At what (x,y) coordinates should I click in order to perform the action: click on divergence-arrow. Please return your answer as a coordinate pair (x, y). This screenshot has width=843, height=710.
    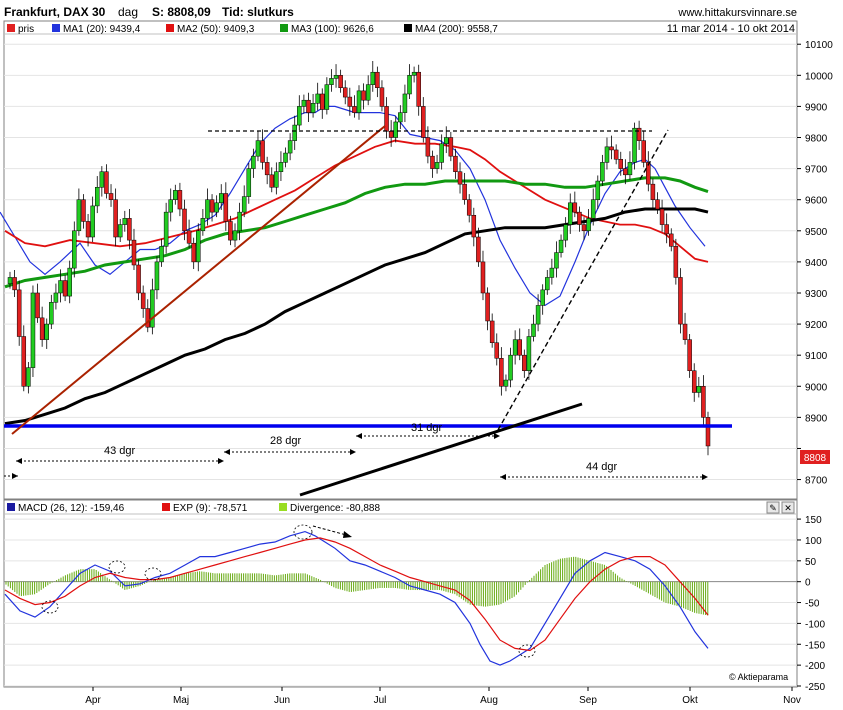
    Looking at the image, I should click on (332, 531).